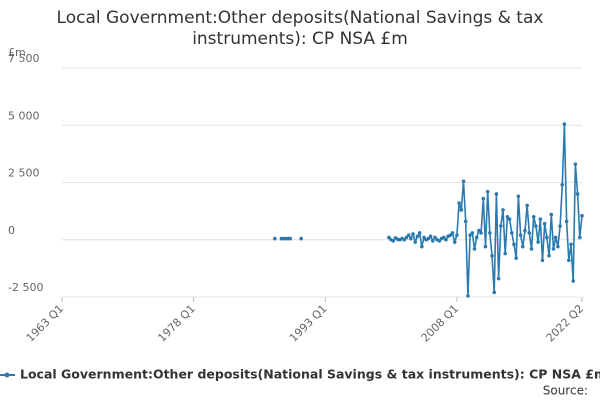  What do you see at coordinates (7, 375) in the screenshot?
I see `legend-marker` at bounding box center [7, 375].